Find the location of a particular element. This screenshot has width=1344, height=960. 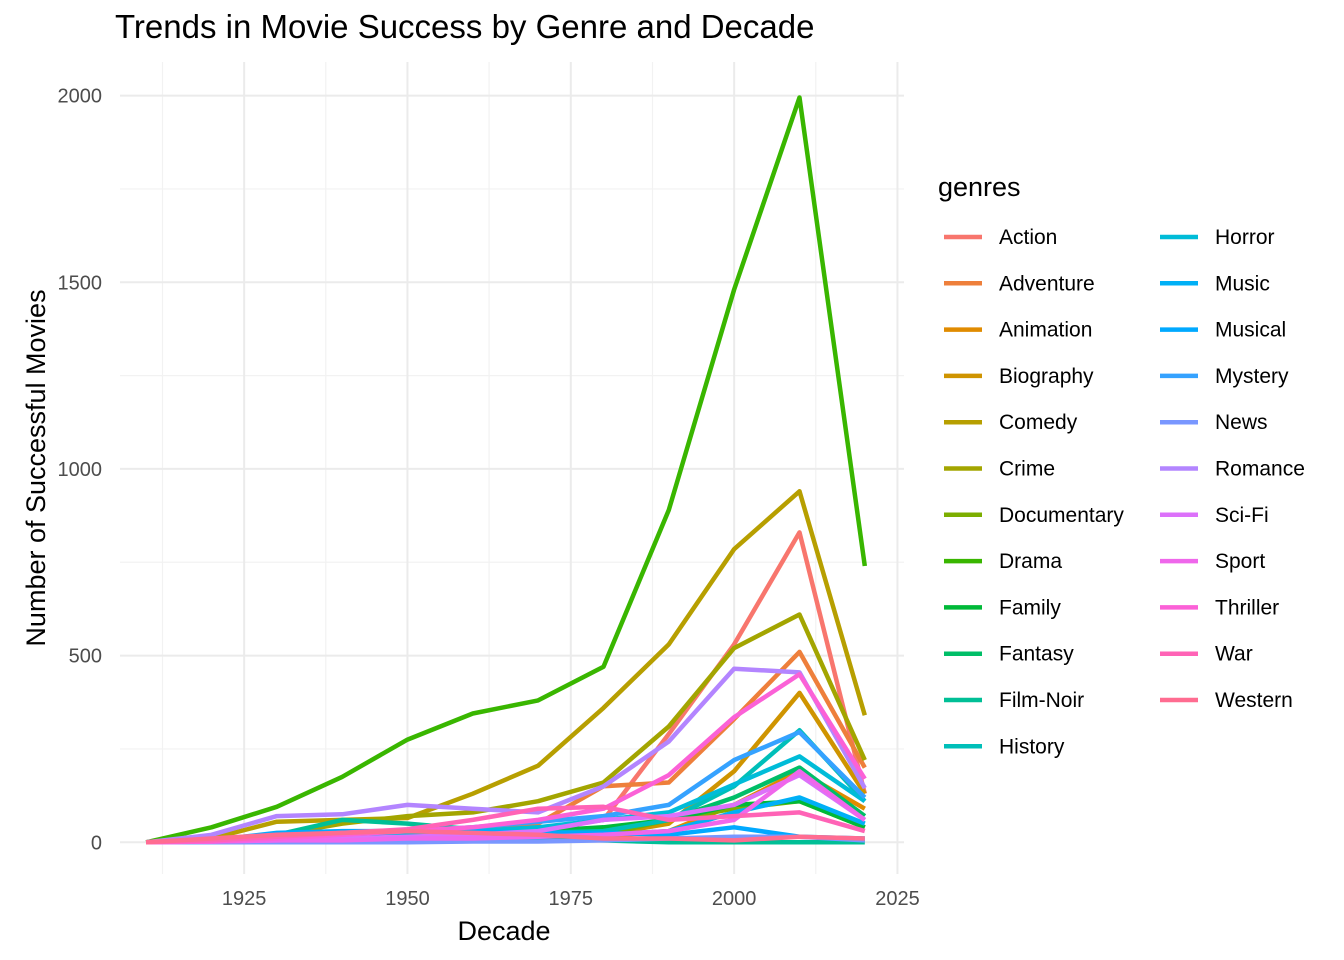

series-line-thriller is located at coordinates (506, 758).